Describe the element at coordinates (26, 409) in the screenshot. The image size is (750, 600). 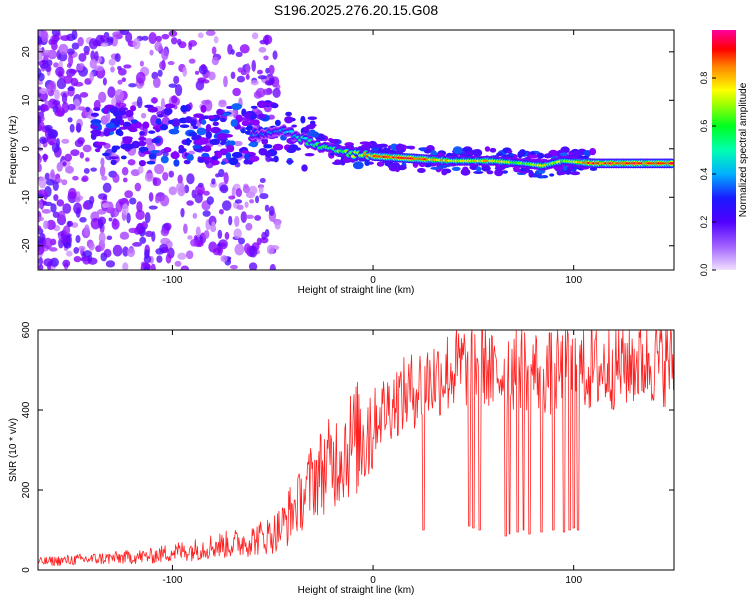
I see `y-tick-label: 400` at that location.